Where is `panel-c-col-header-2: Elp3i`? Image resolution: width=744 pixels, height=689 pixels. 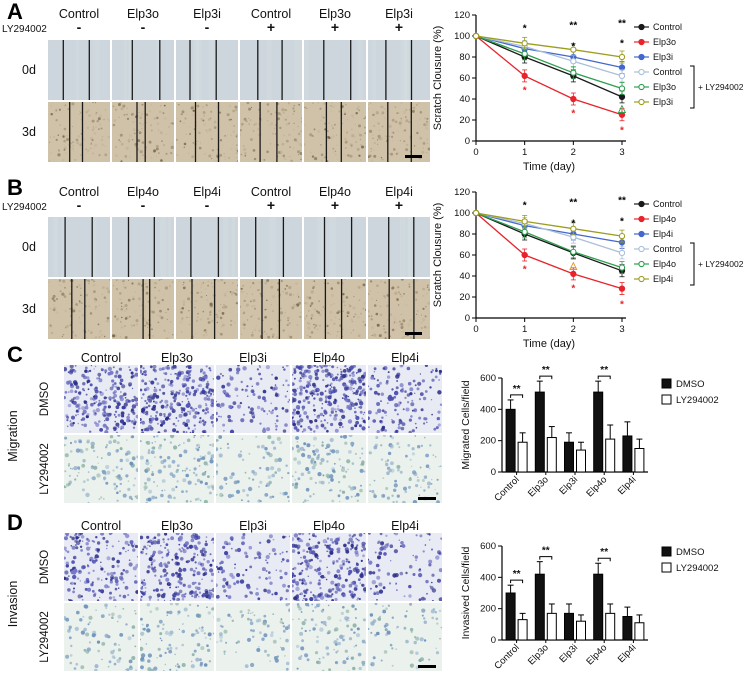
panel-c-col-header-2: Elp3i is located at coordinates (253, 358).